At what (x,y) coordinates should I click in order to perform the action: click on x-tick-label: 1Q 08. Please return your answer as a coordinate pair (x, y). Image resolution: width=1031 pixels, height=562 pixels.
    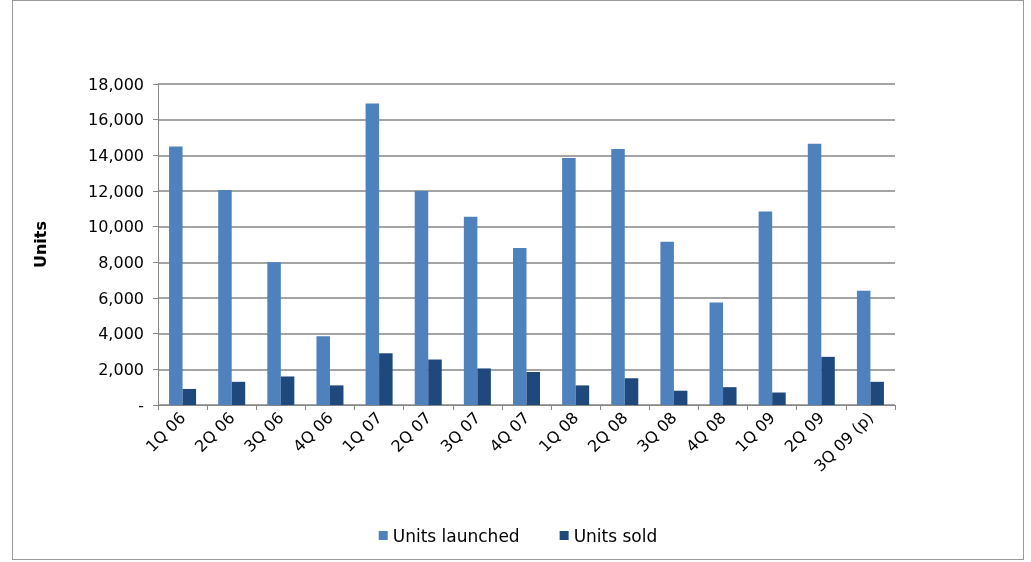
    Looking at the image, I should click on (558, 432).